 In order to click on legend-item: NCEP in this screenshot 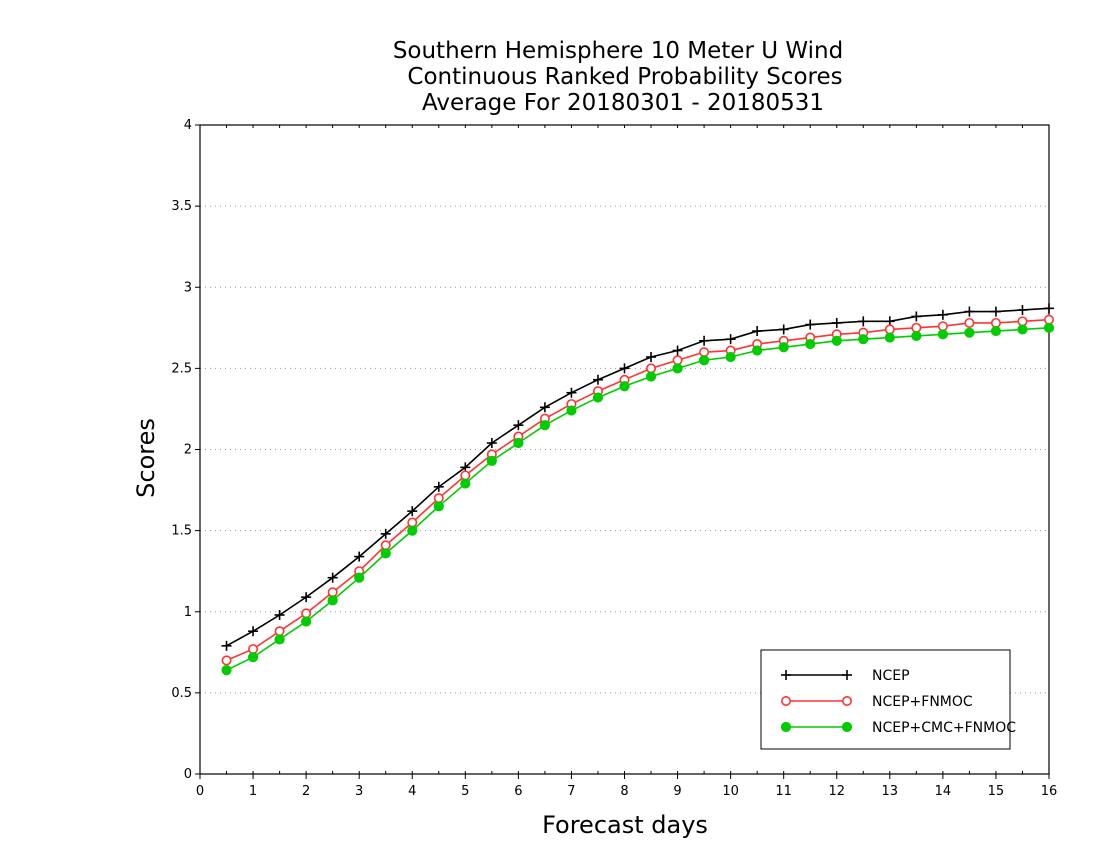, I will do `click(845, 676)`.